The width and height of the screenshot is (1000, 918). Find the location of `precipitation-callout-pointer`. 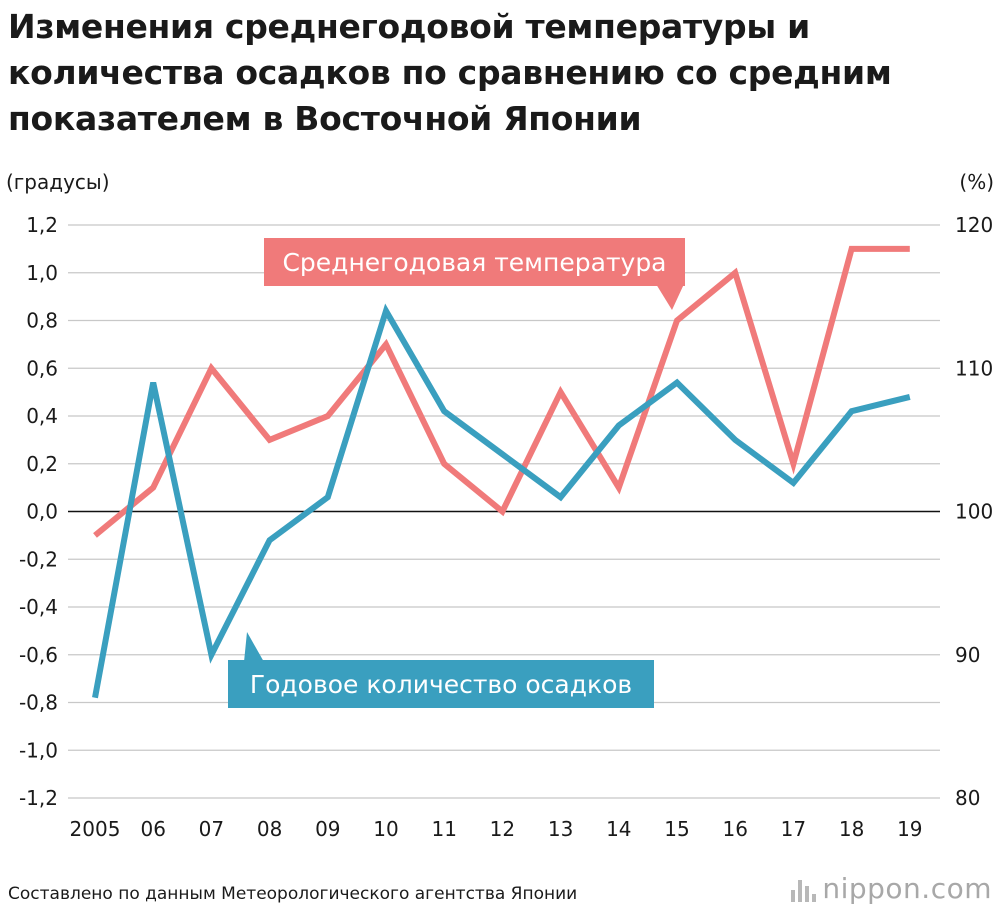

precipitation-callout-pointer is located at coordinates (254, 647).